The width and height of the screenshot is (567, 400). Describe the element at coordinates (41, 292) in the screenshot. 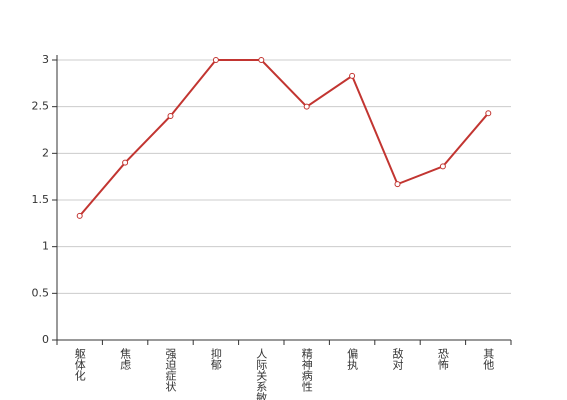

I see `y-tick-label: 0.5` at that location.